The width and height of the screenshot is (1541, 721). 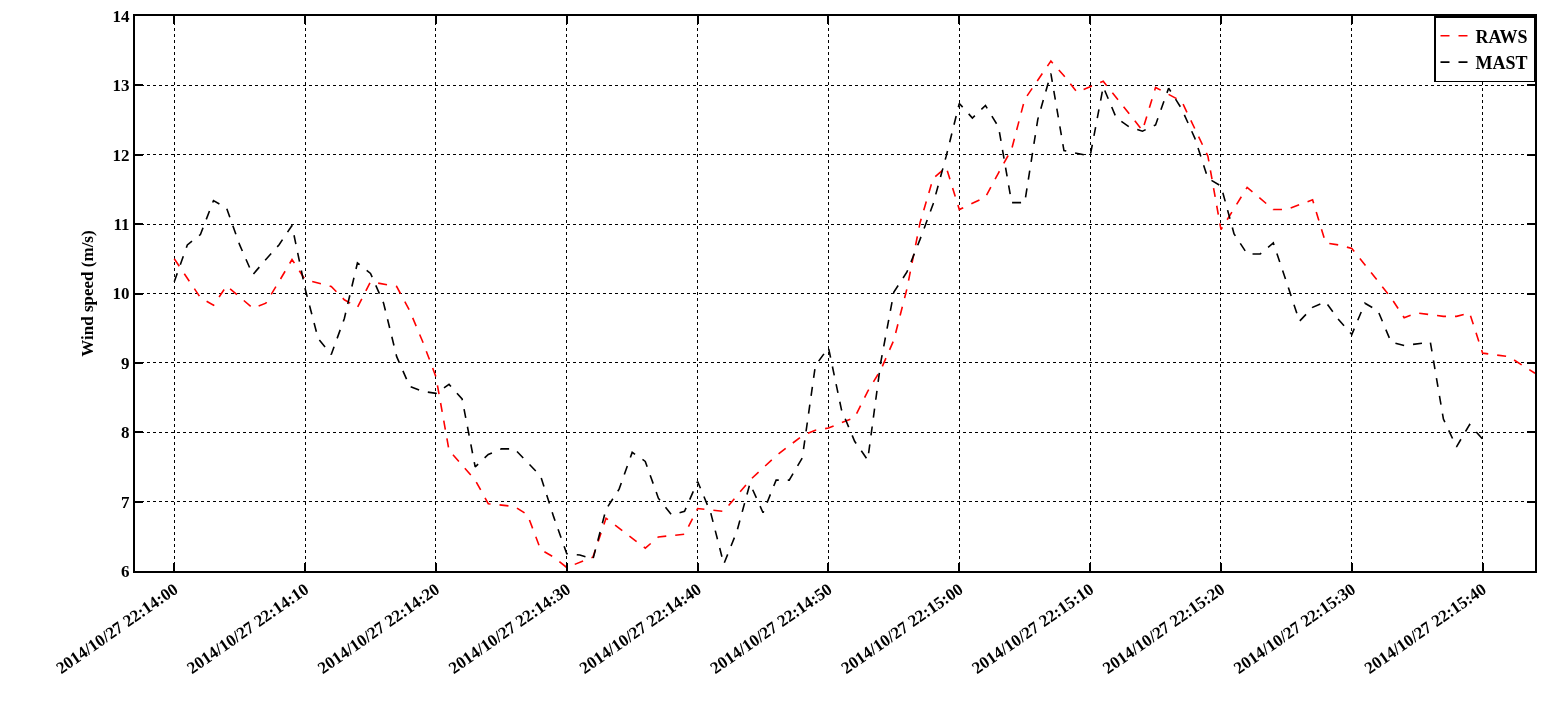 I want to click on legend-label: MAST, so click(x=1501, y=63).